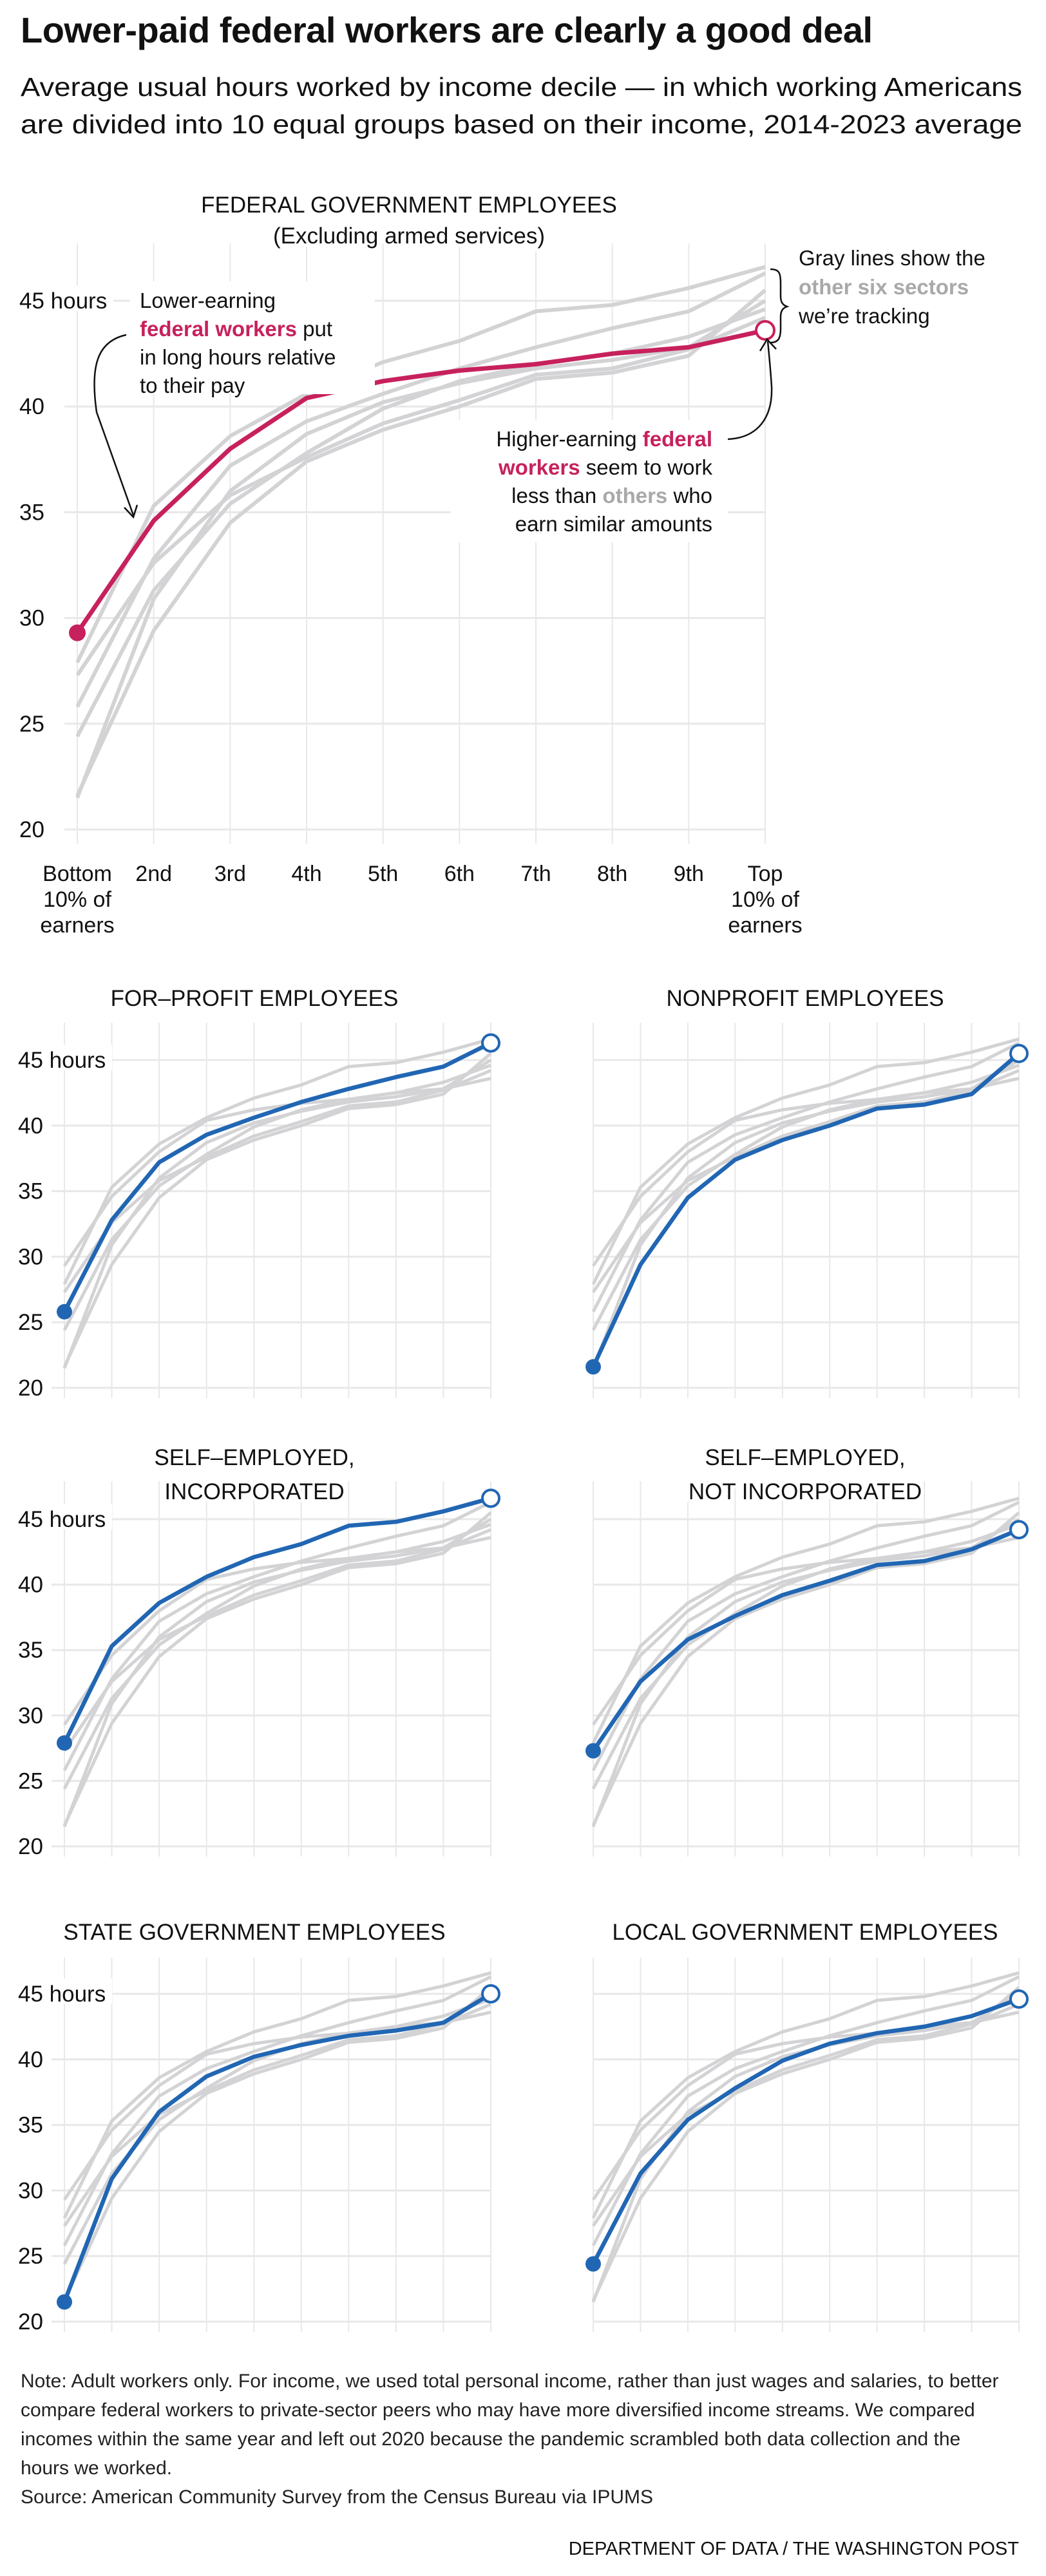 The image size is (1046, 2576). Describe the element at coordinates (589, 481) in the screenshot. I see `annotation-higher-bg` at that location.